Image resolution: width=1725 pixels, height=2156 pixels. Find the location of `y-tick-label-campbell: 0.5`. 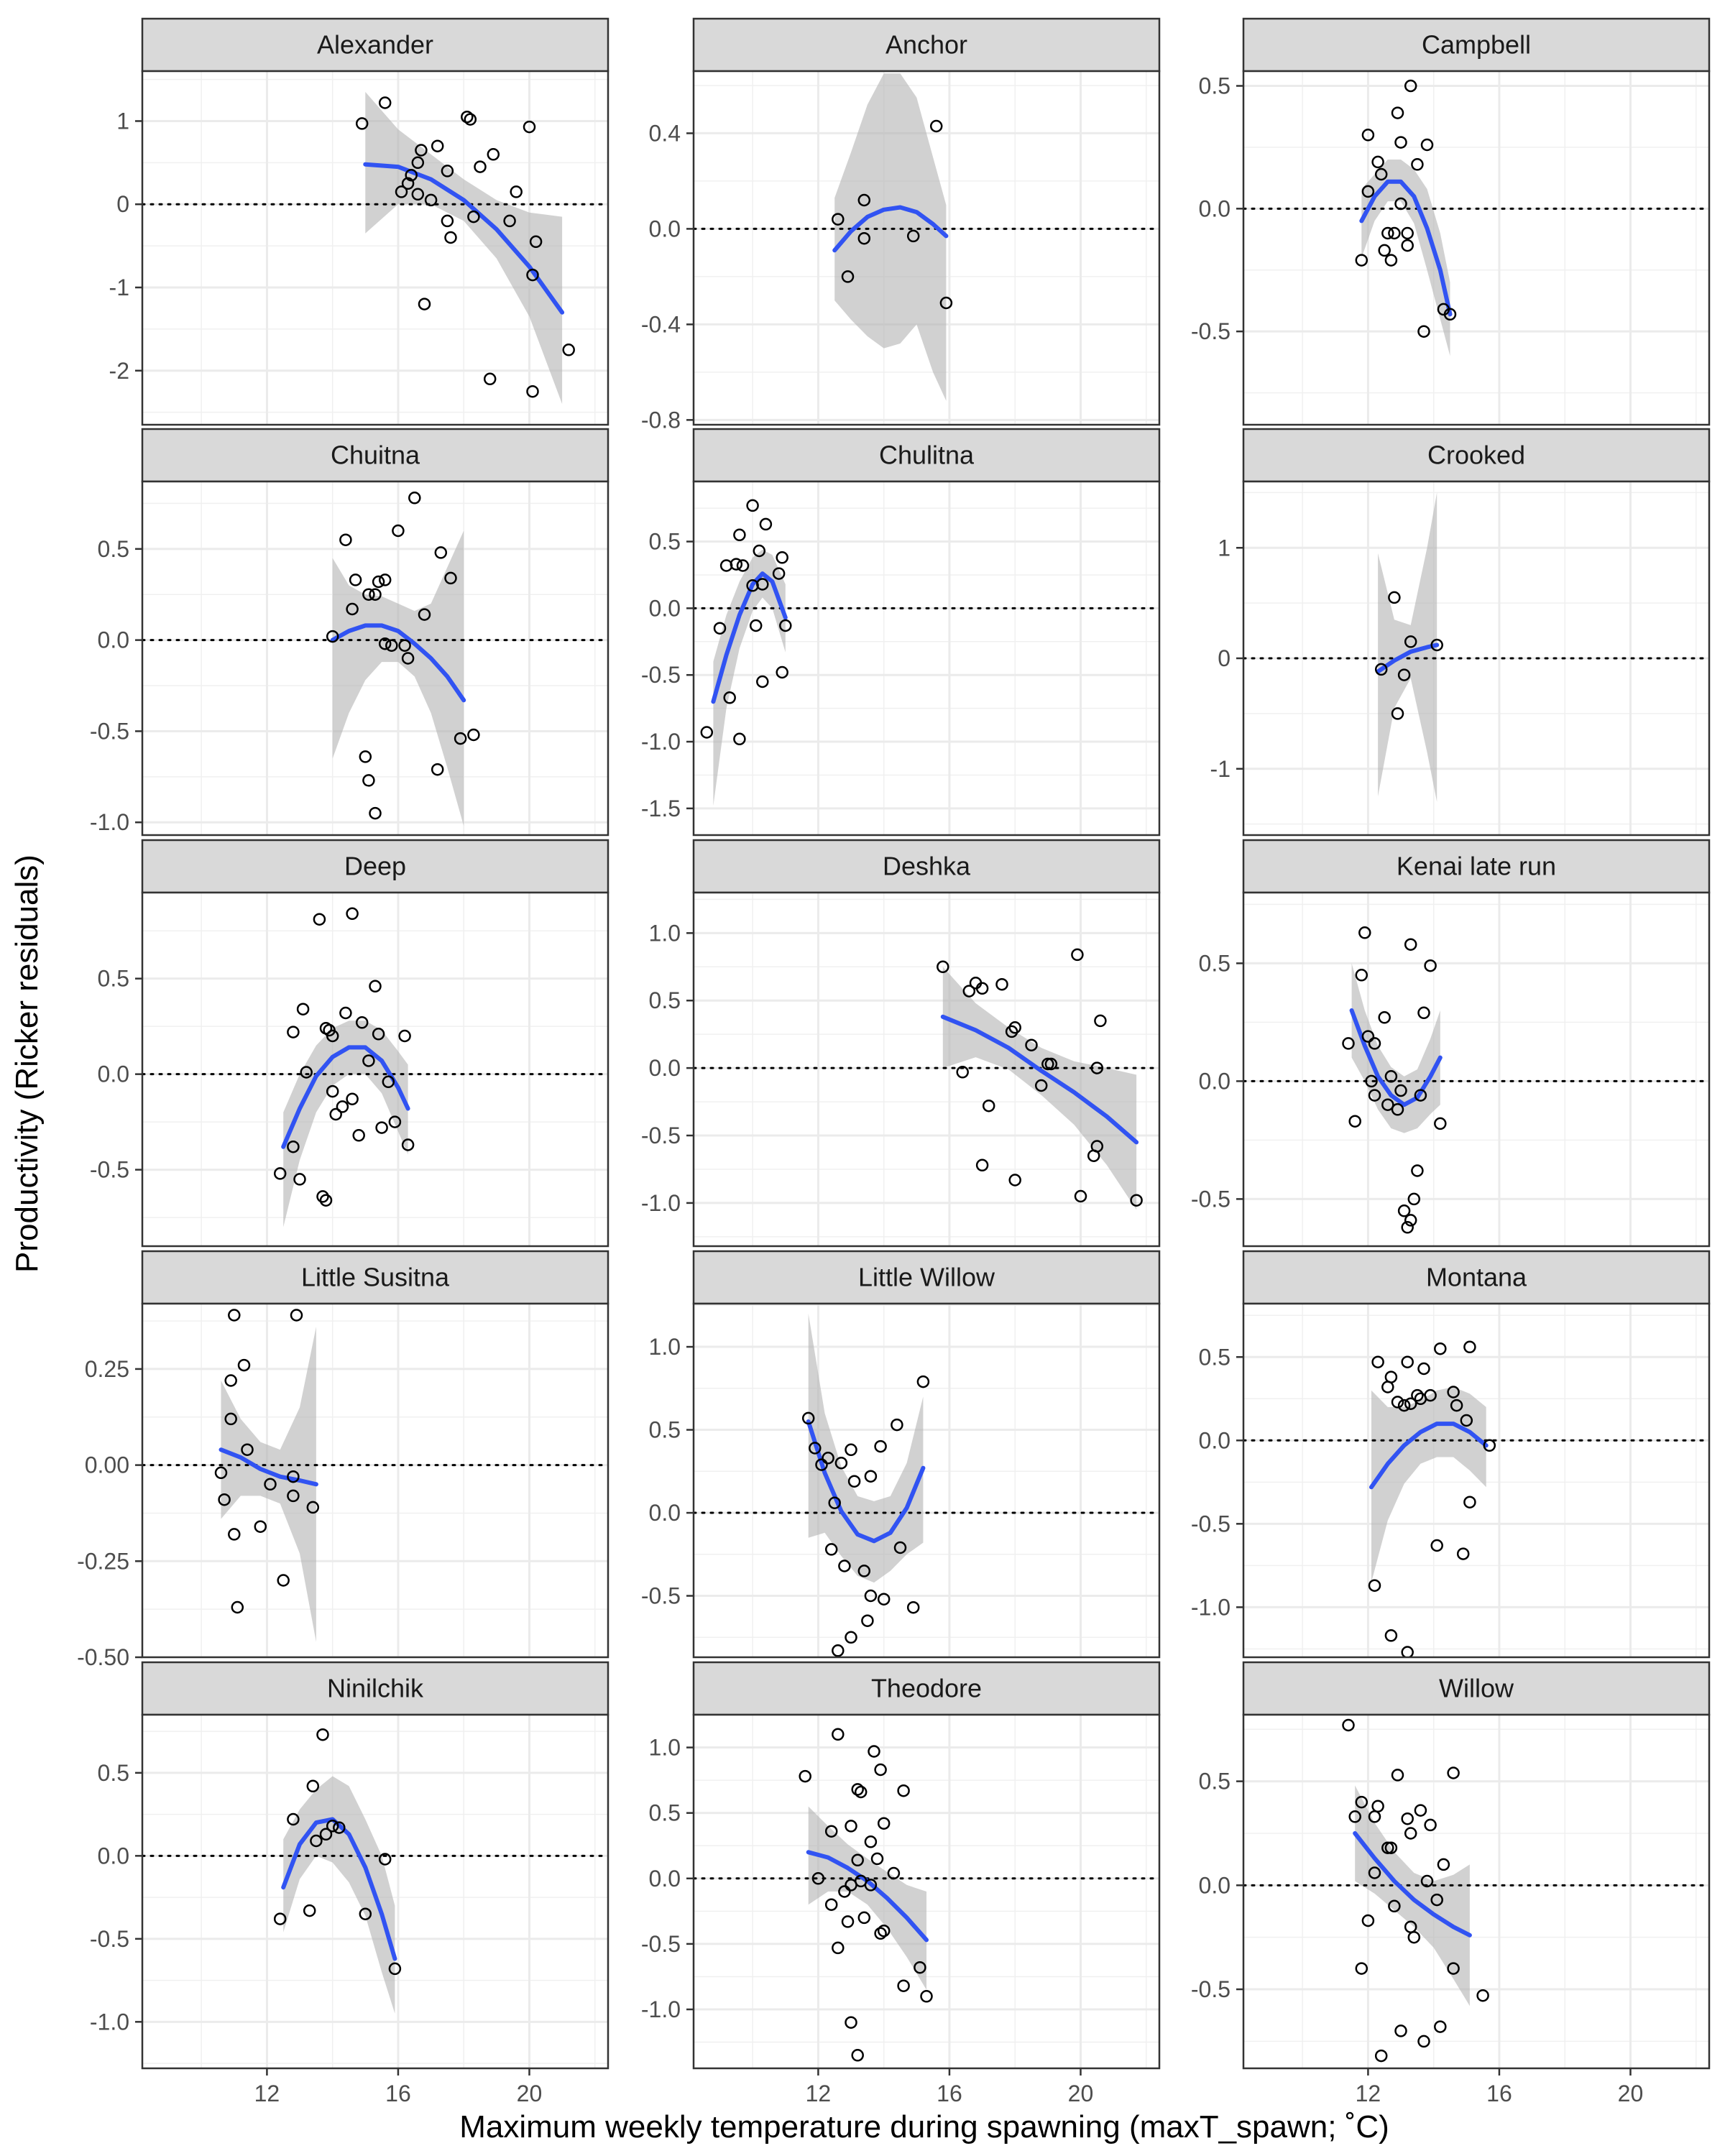

y-tick-label-campbell: 0.5 is located at coordinates (1214, 86).